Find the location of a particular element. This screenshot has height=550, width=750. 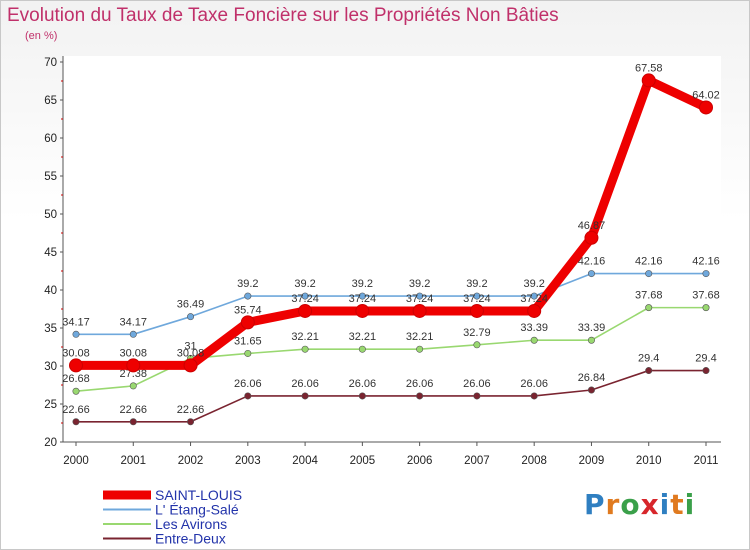

y-tick-label: 30 is located at coordinates (50, 367).